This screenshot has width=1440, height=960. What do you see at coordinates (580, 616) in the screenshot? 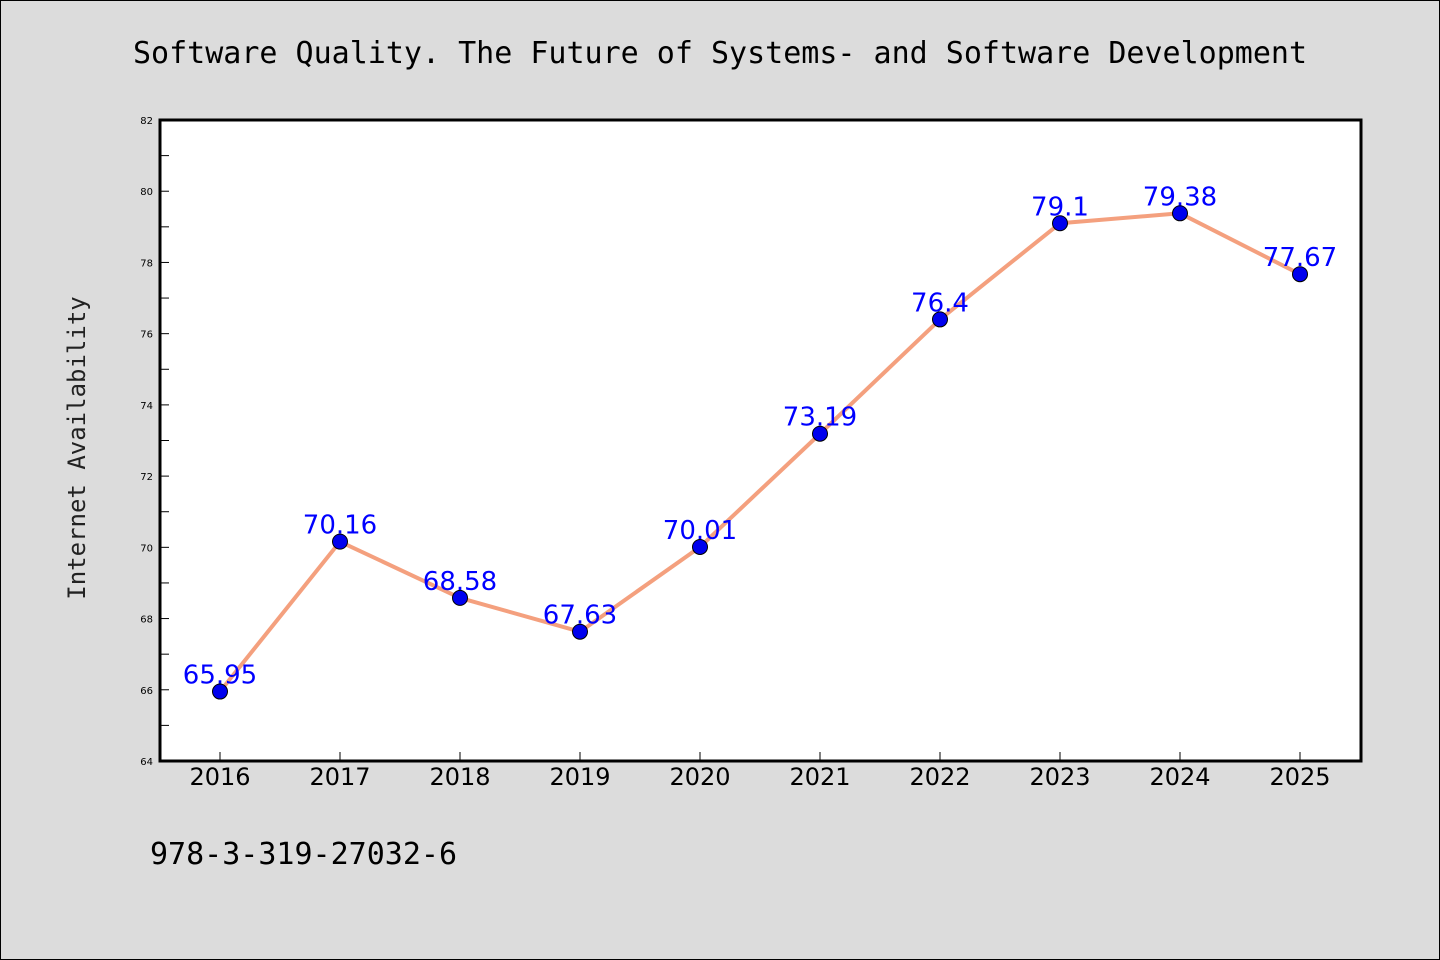
I see `data-label: 67.63` at bounding box center [580, 616].